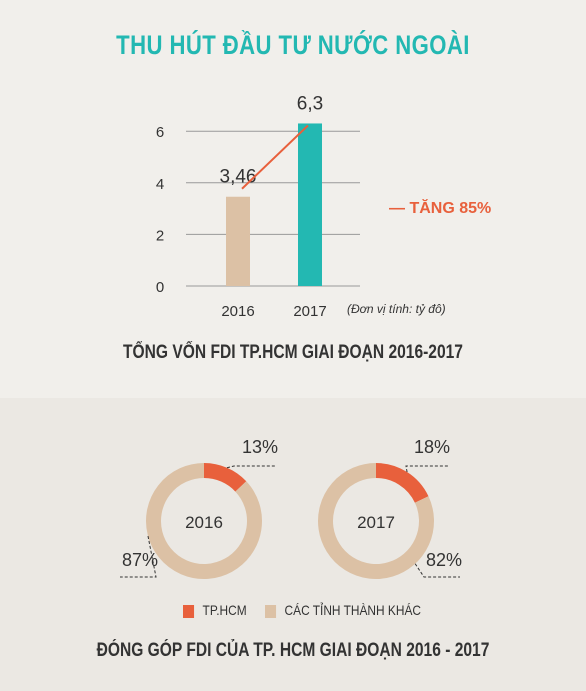 The height and width of the screenshot is (691, 586). Describe the element at coordinates (310, 205) in the screenshot. I see `bar-2017` at that location.